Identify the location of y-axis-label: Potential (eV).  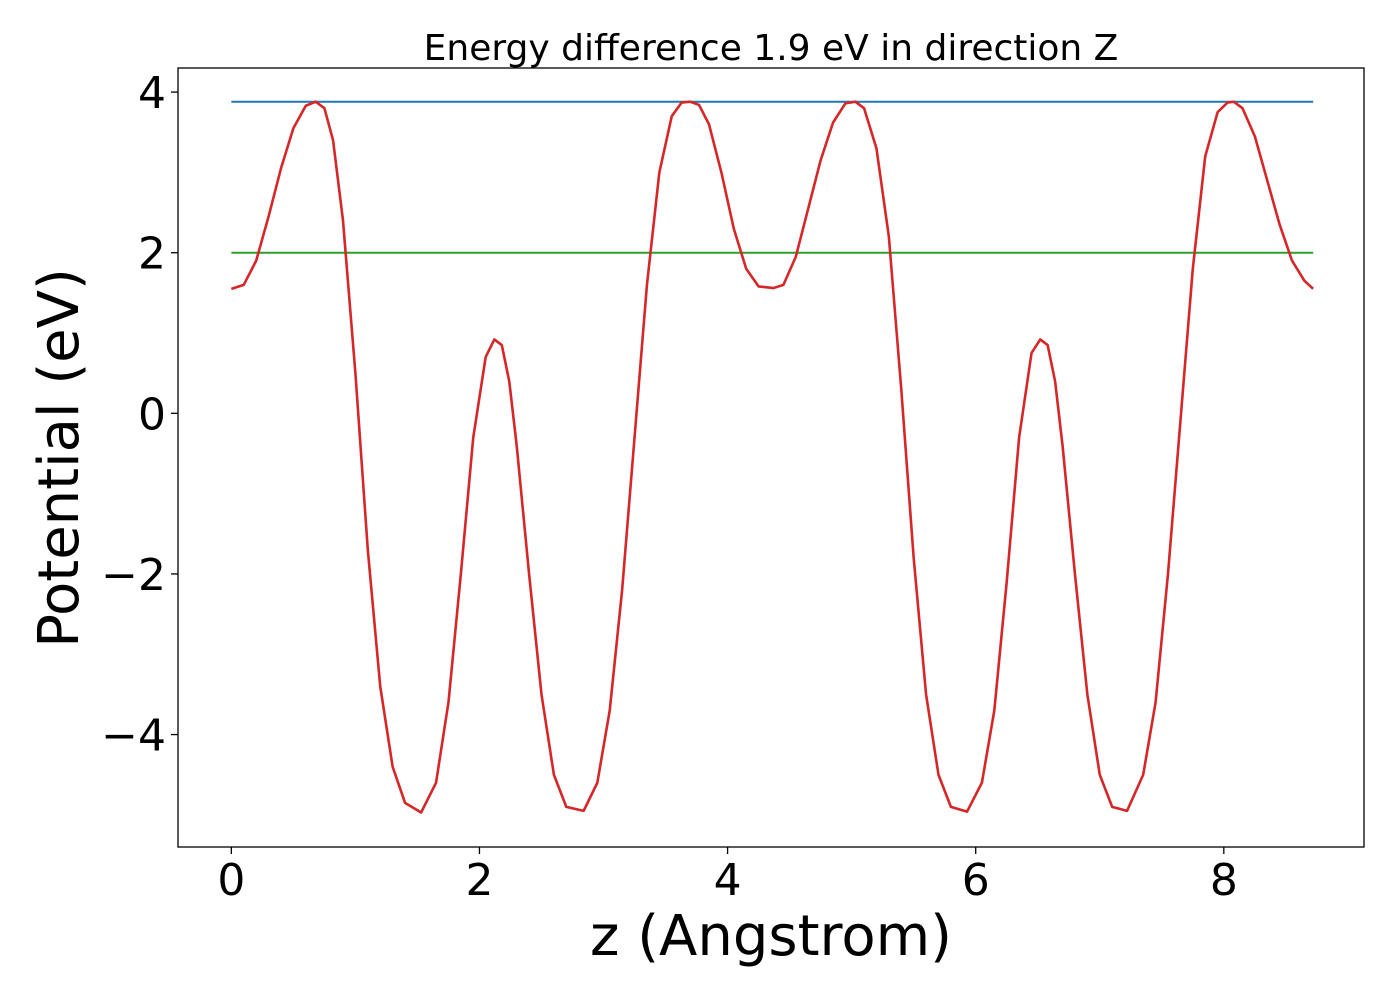
(59, 458).